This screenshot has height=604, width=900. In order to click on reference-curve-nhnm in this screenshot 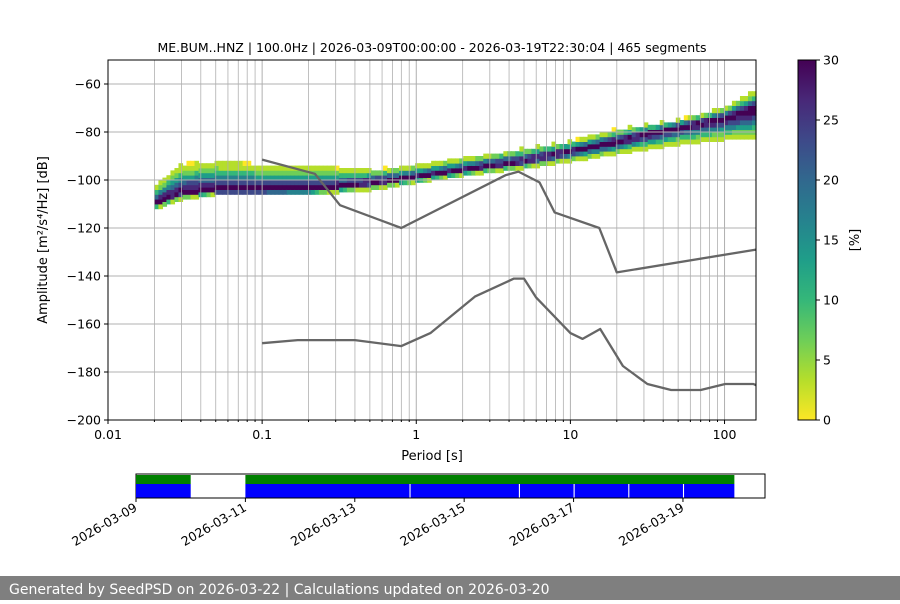, I will do `click(509, 216)`.